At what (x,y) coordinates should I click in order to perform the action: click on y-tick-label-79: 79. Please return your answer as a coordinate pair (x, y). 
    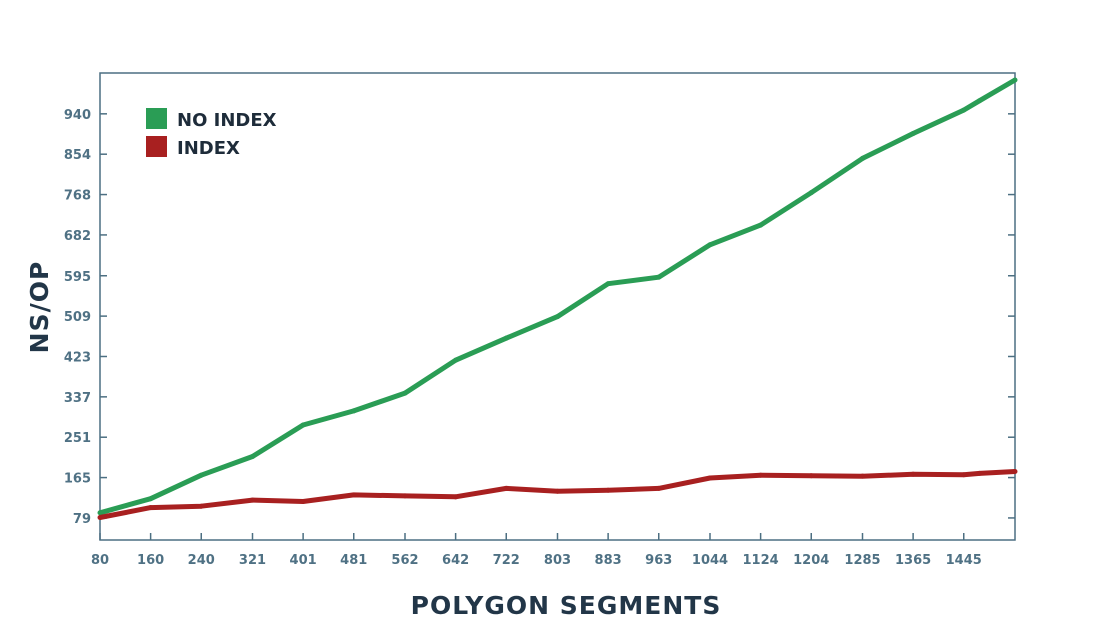
    Looking at the image, I should click on (82, 519).